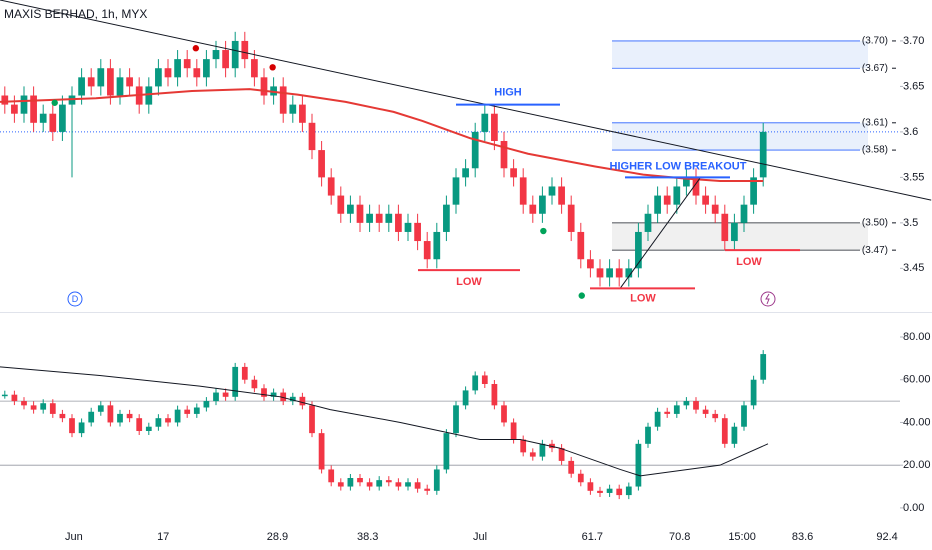  I want to click on osc-tick-label: 60.00, so click(917, 380).